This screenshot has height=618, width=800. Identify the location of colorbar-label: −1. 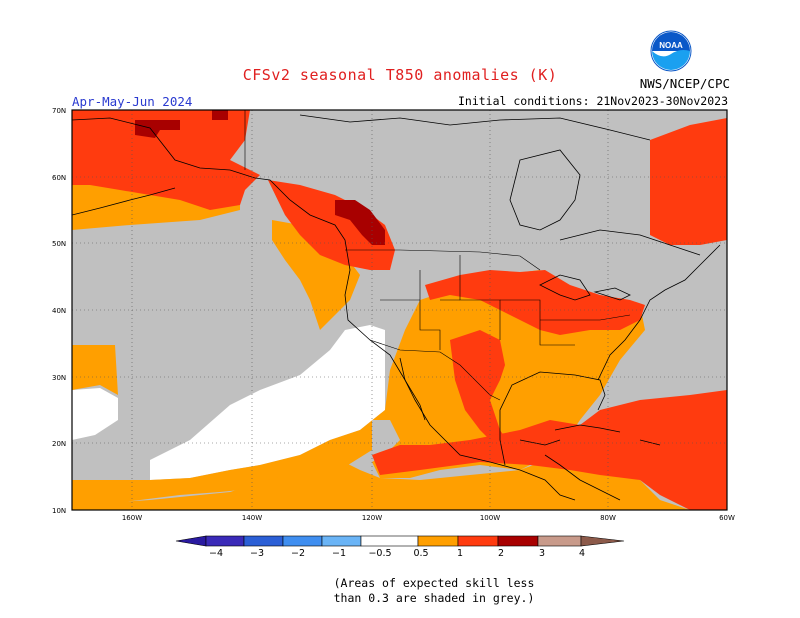
(339, 553).